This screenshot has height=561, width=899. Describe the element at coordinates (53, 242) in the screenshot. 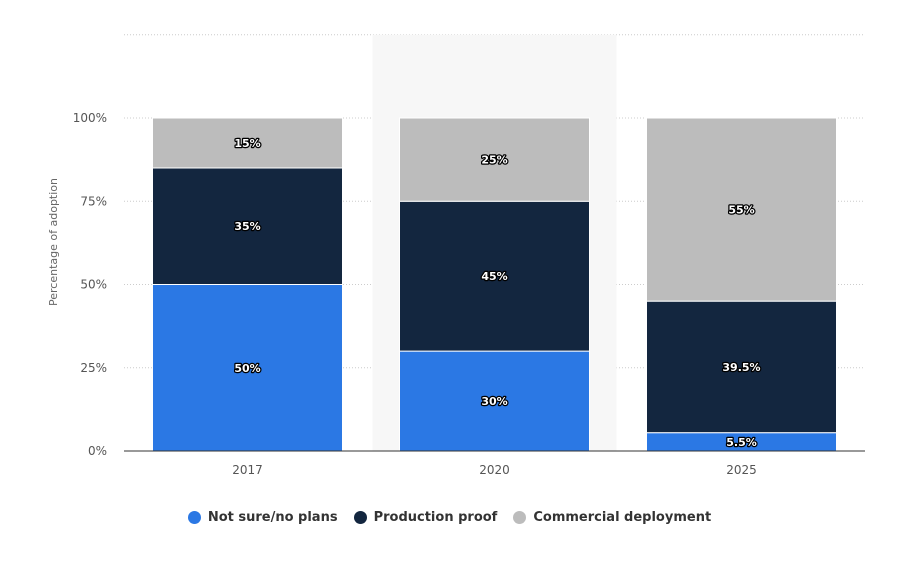

I see `y-axis-title: Percentage of adoption` at that location.